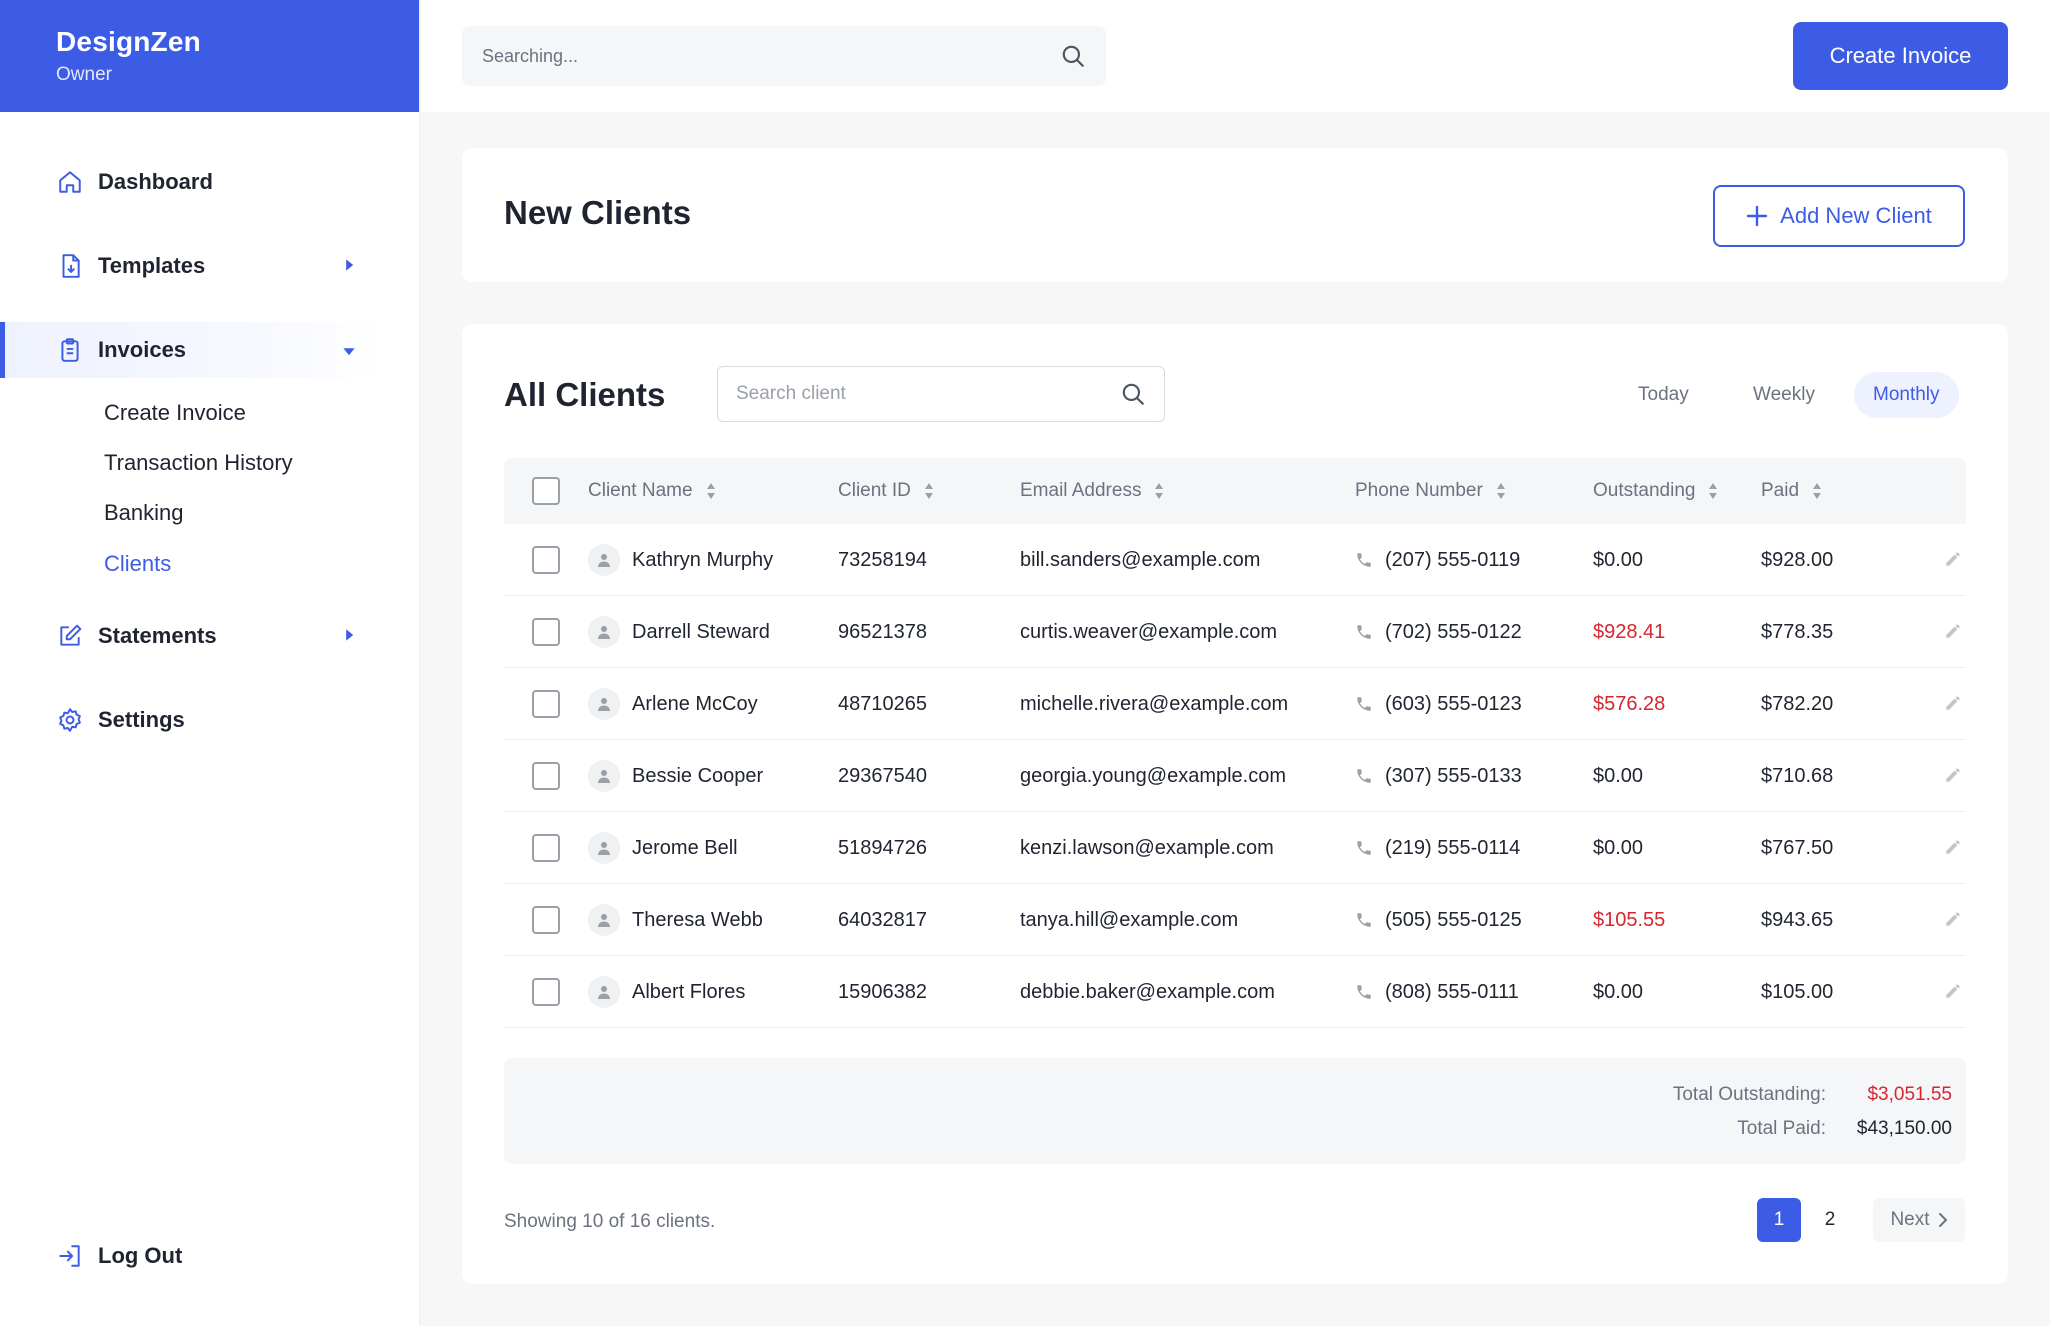 The height and width of the screenshot is (1326, 2050). Describe the element at coordinates (1453, 631) in the screenshot. I see `phone-number: (702) 555-0122` at that location.